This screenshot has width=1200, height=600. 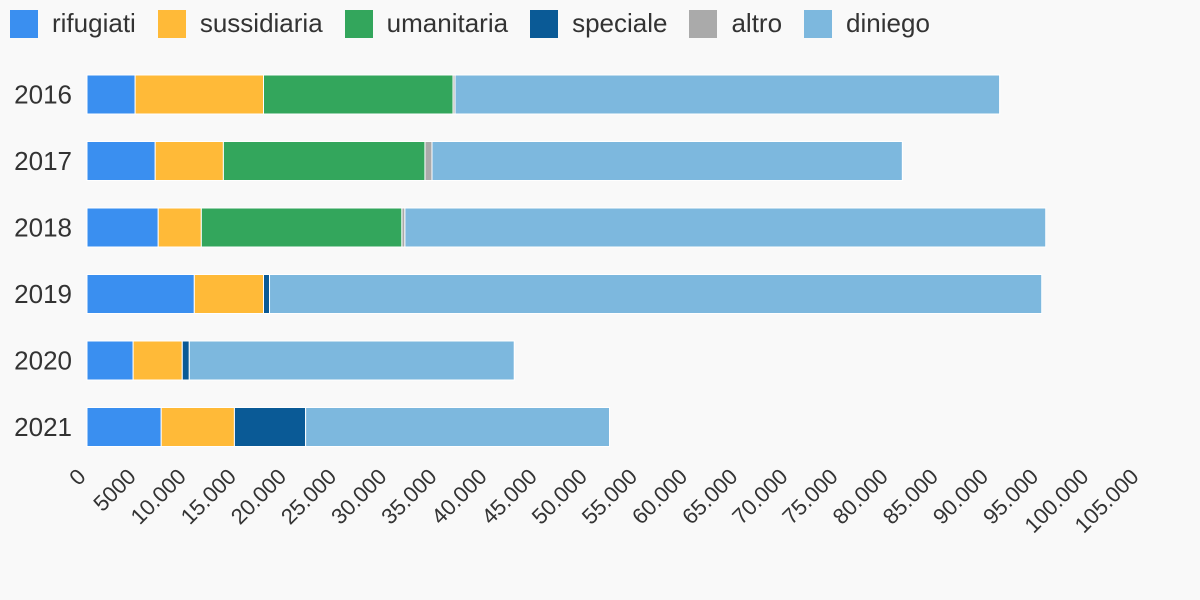 I want to click on bar-segment-rifugiati-2016, so click(x=111, y=94).